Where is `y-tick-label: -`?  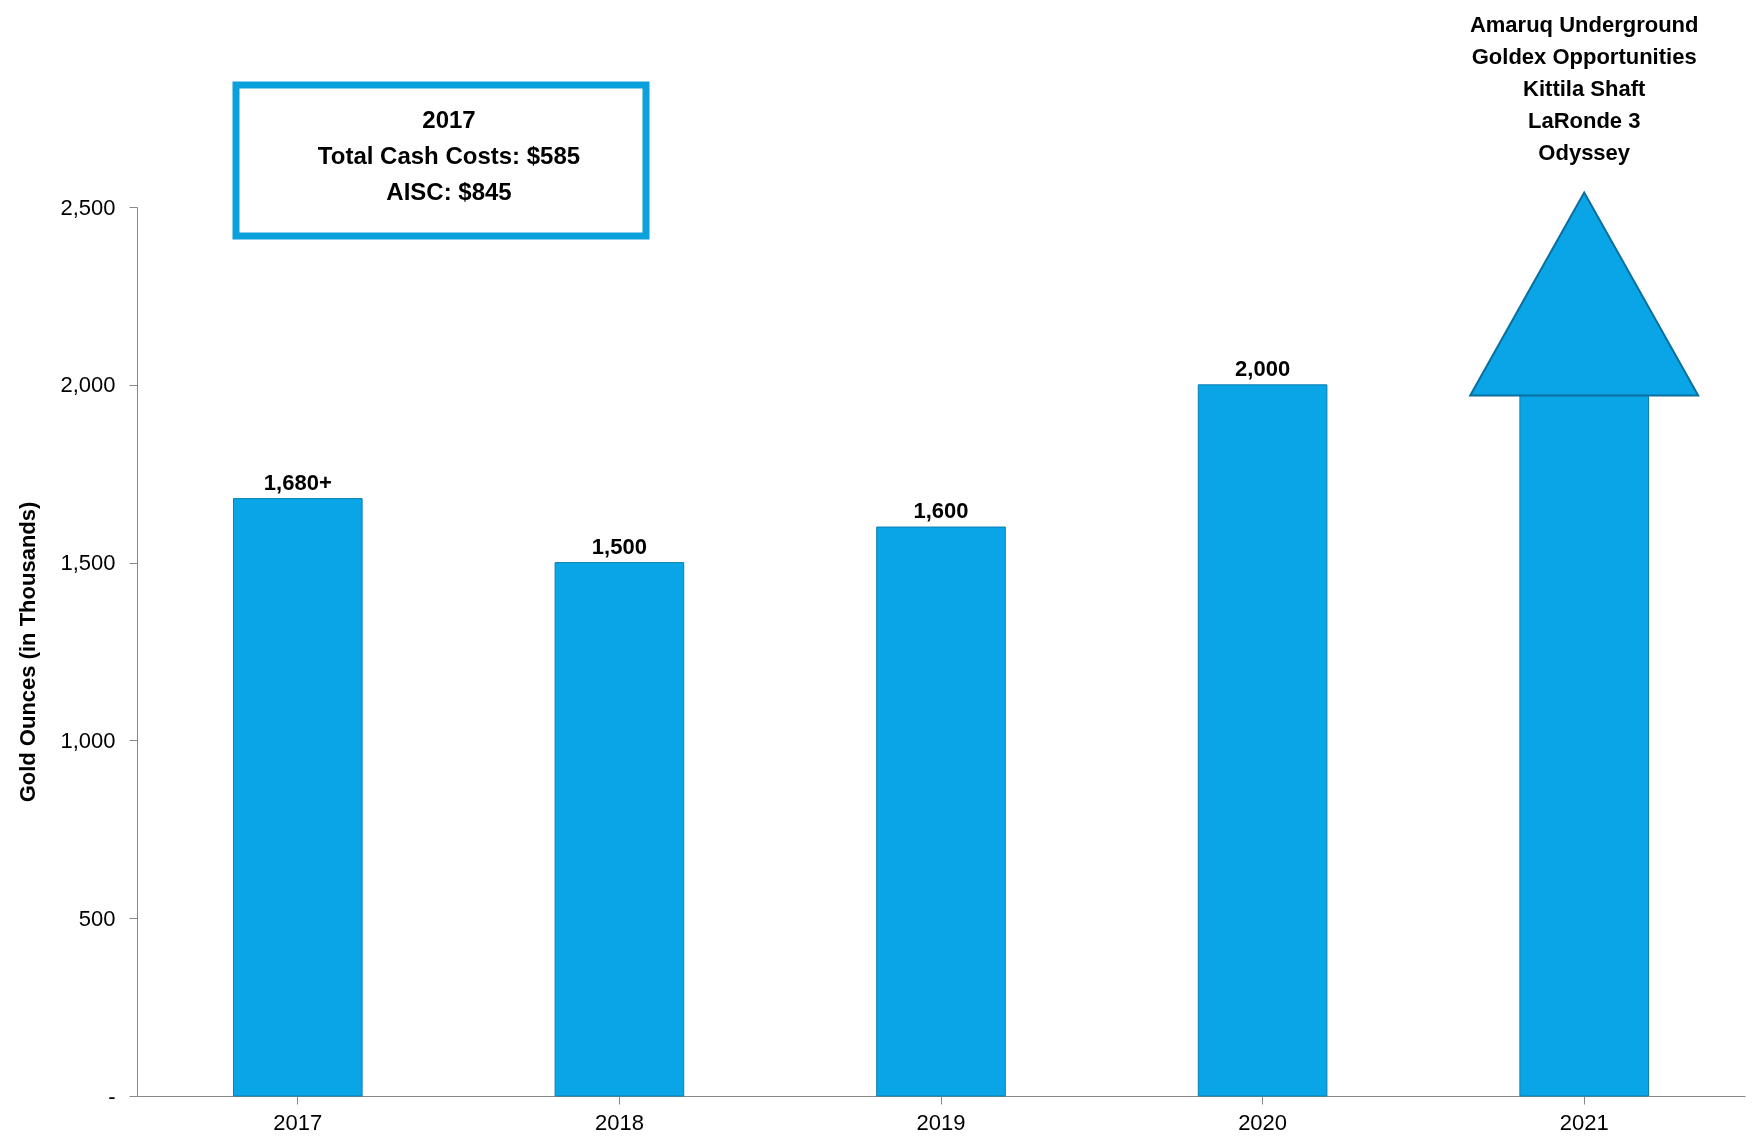 y-tick-label: - is located at coordinates (112, 1096).